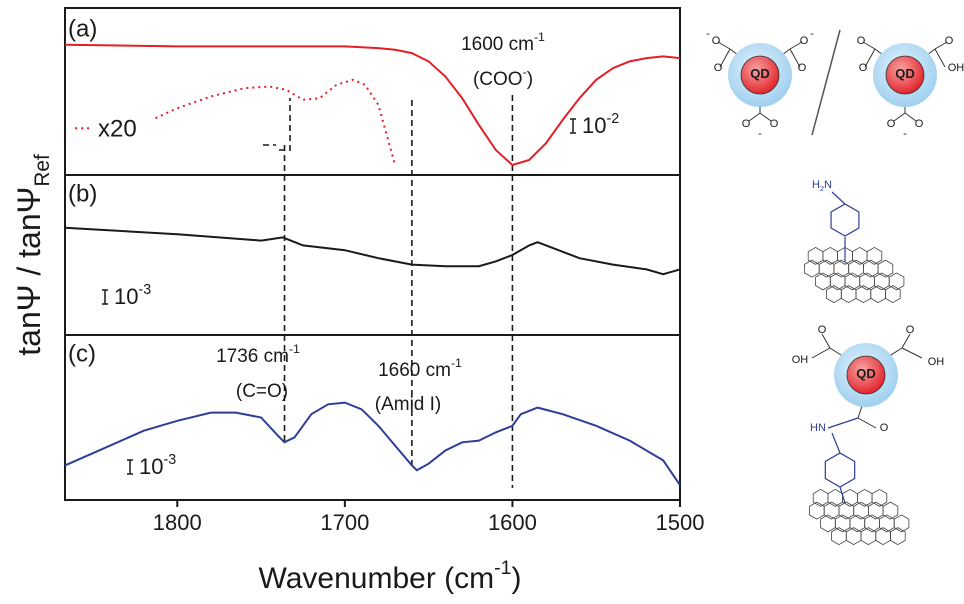  I want to click on panel-label: (b), so click(82, 193).